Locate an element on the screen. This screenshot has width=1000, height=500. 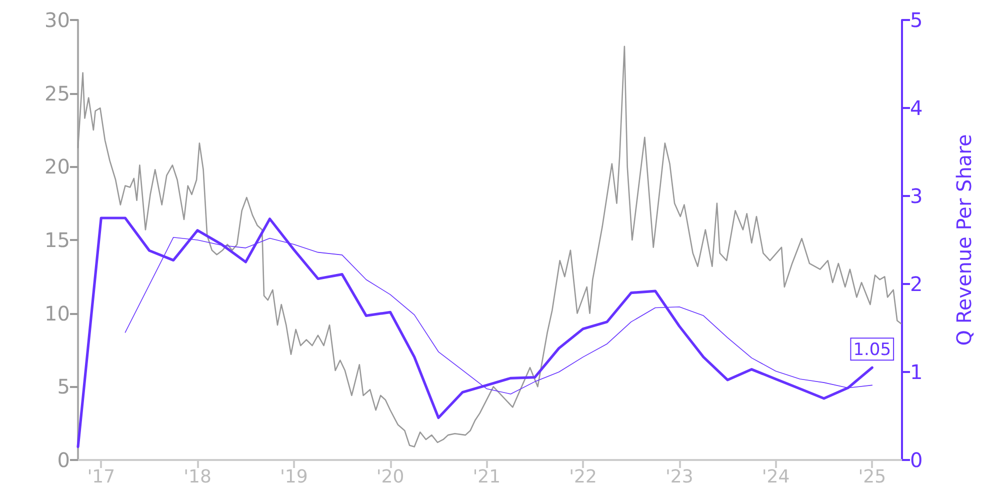
y-tick-label: 20 is located at coordinates (57, 166).